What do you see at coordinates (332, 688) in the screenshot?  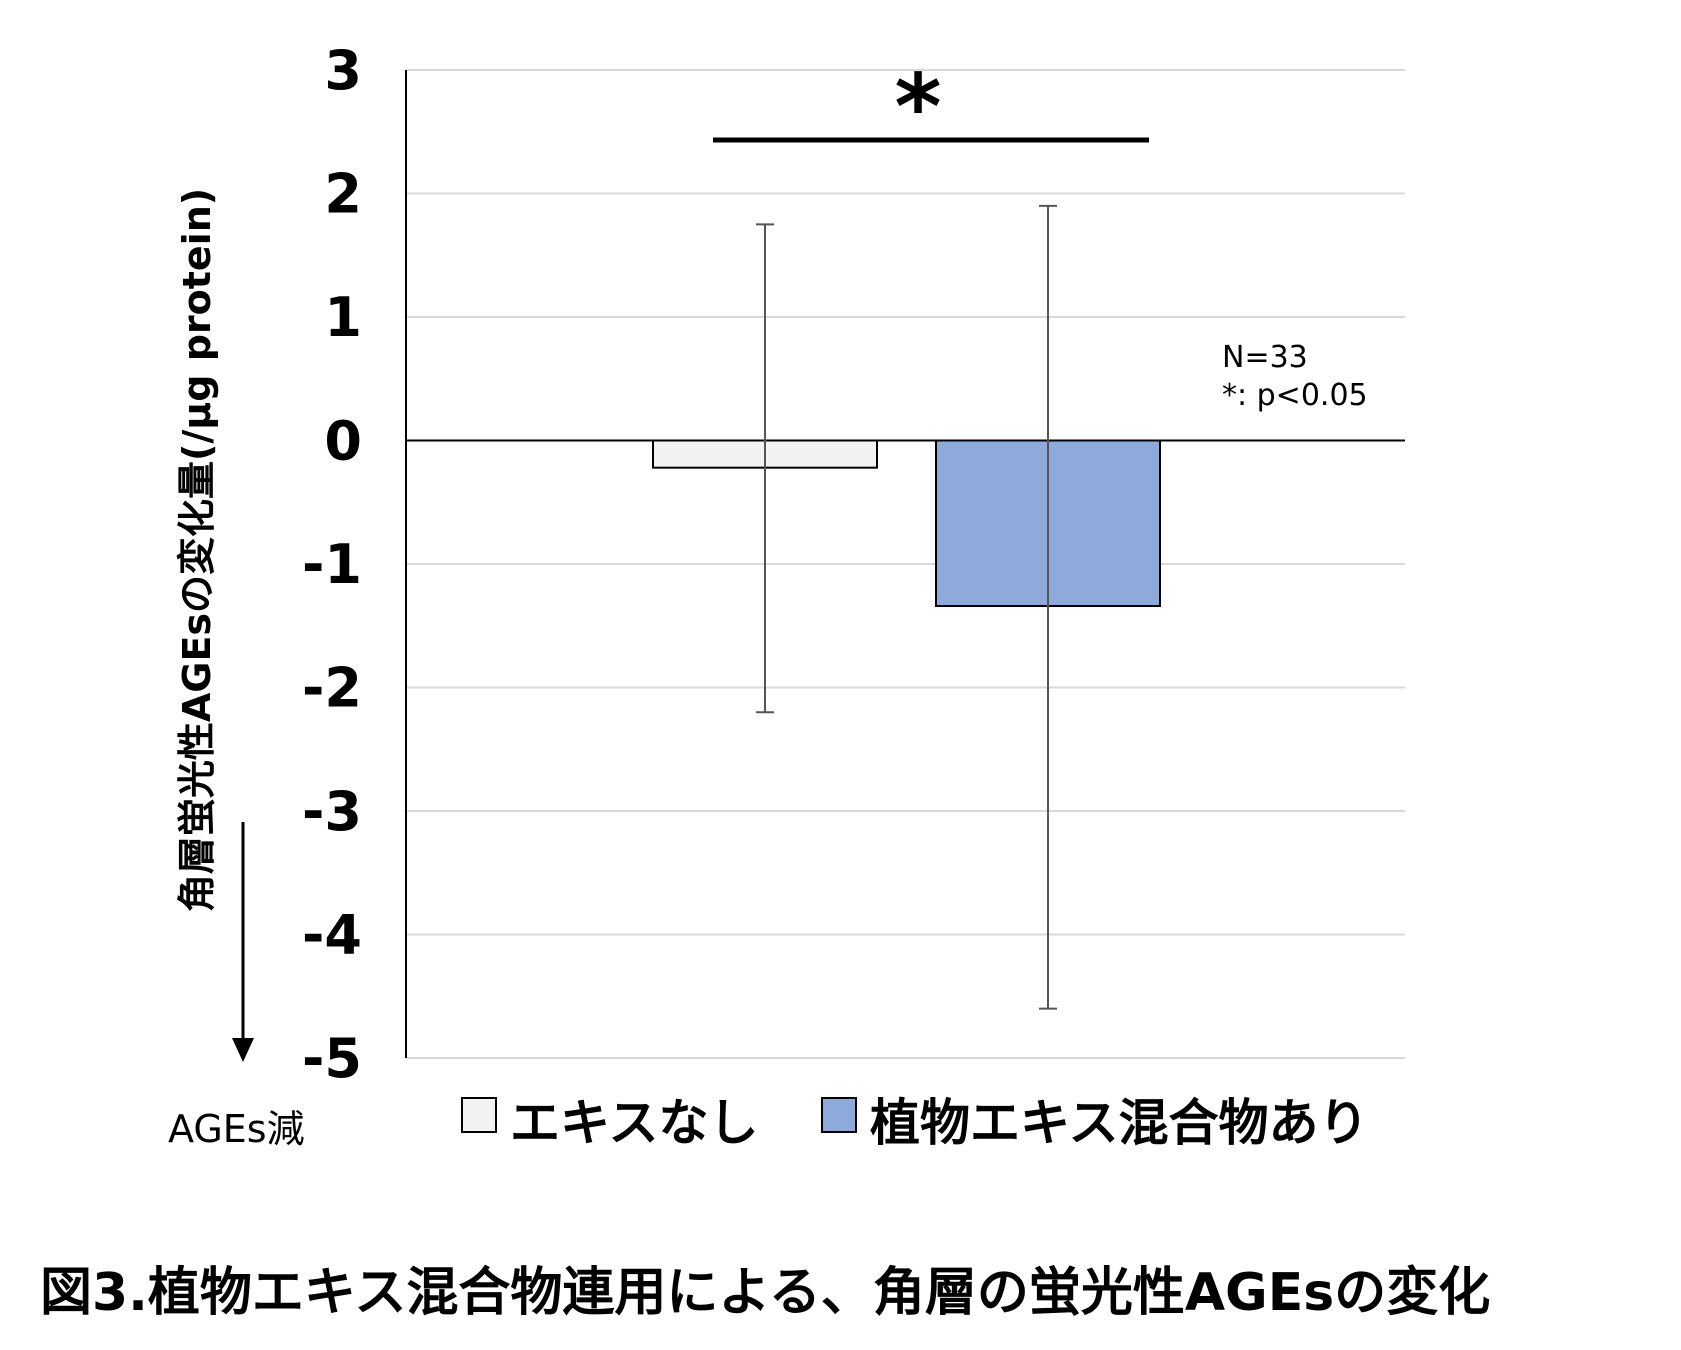 I see `y-tick-label: -2` at bounding box center [332, 688].